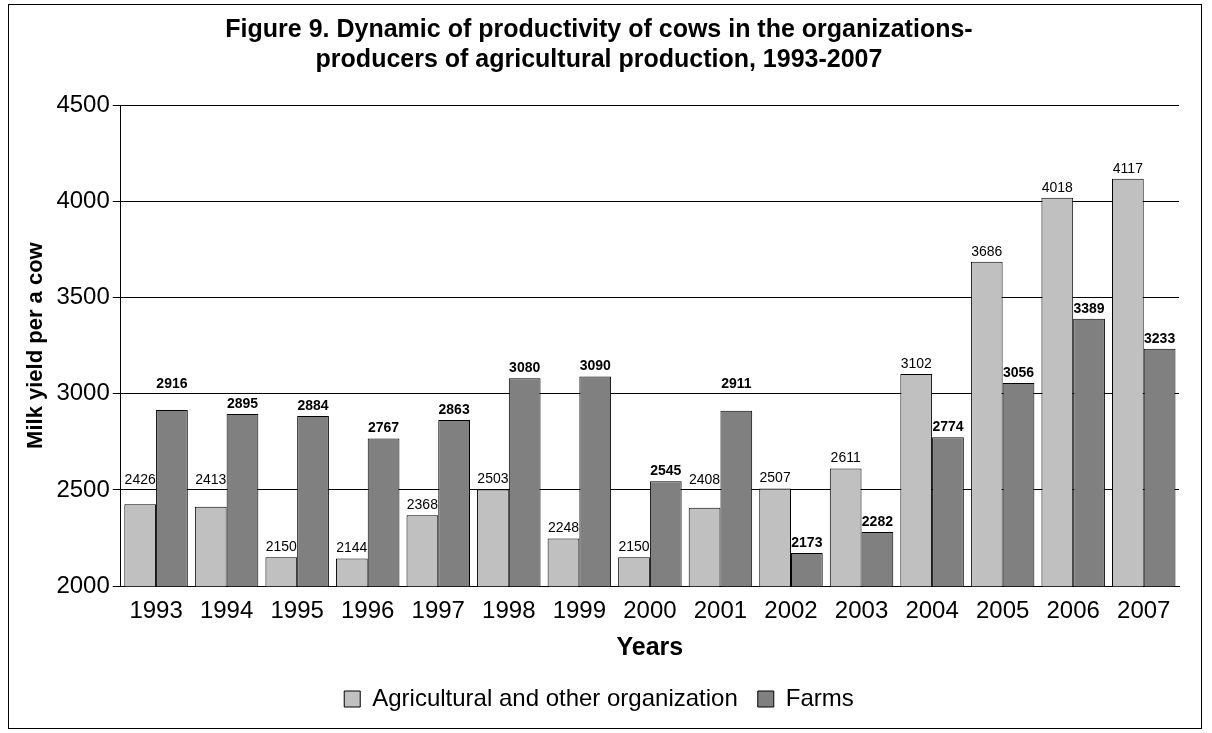 The height and width of the screenshot is (733, 1212). What do you see at coordinates (83, 584) in the screenshot?
I see `y-tick-label: 2000` at bounding box center [83, 584].